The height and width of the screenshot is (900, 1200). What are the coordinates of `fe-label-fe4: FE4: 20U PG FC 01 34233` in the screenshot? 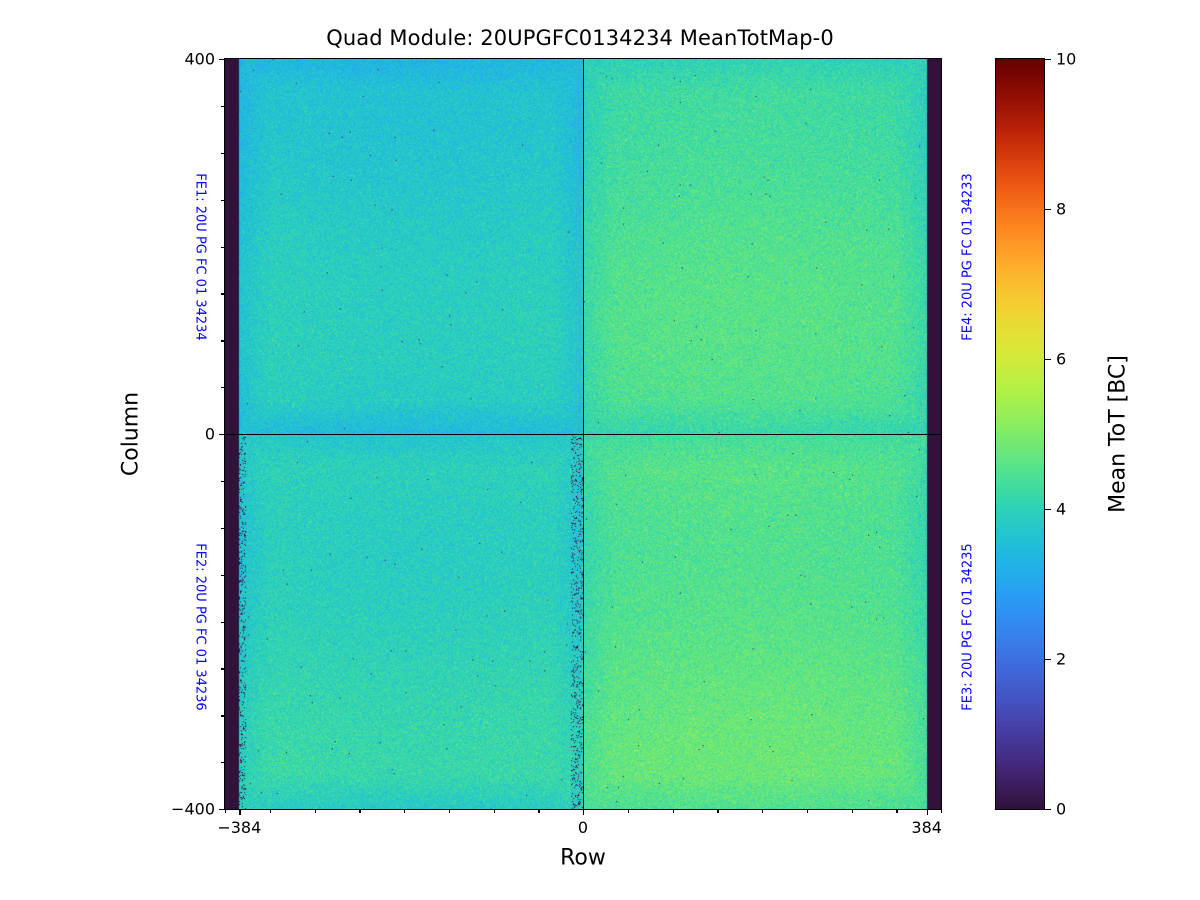 It's located at (968, 257).